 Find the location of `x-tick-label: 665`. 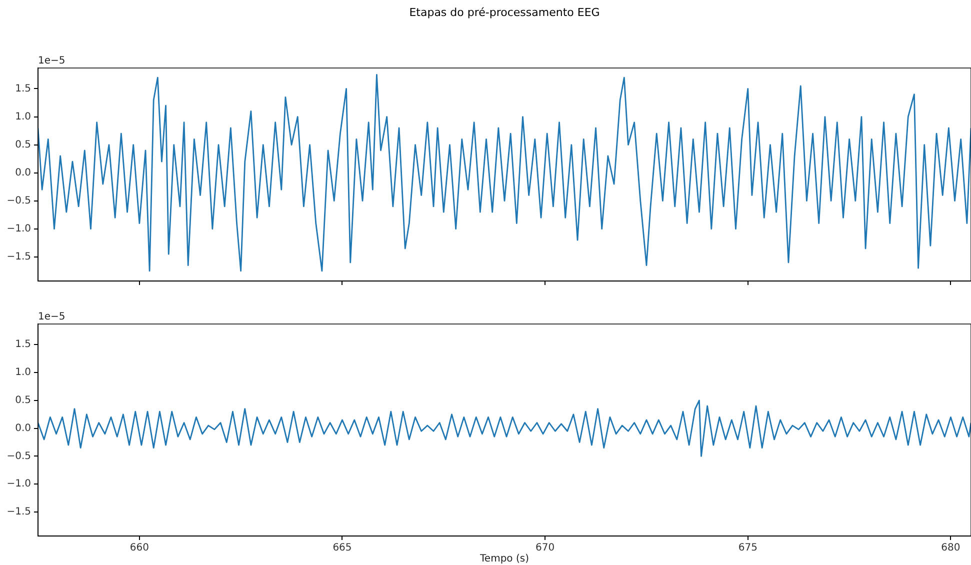

x-tick-label: 665 is located at coordinates (342, 548).